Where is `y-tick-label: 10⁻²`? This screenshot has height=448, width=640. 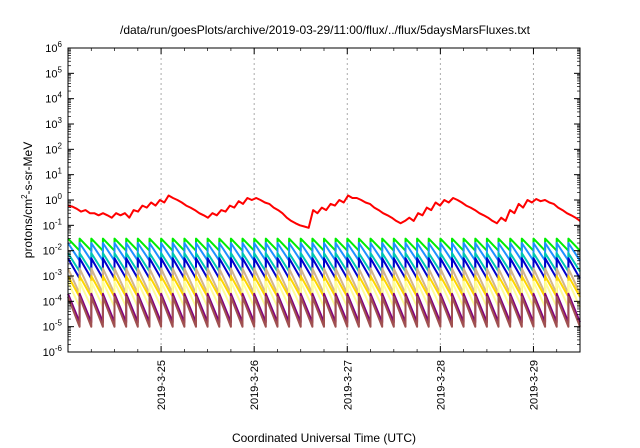
y-tick-label: 10⁻² is located at coordinates (53, 250).